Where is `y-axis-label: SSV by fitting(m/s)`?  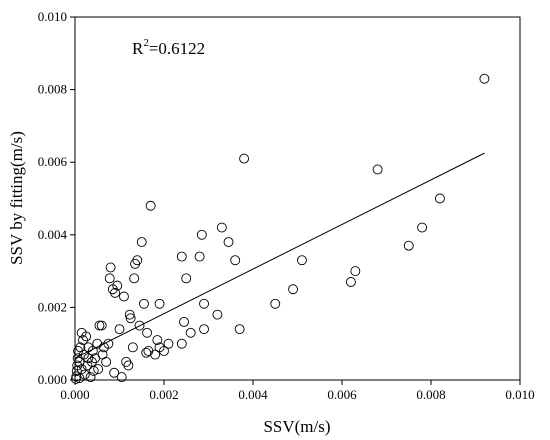 y-axis-label: SSV by fitting(m/s) is located at coordinates (16, 198).